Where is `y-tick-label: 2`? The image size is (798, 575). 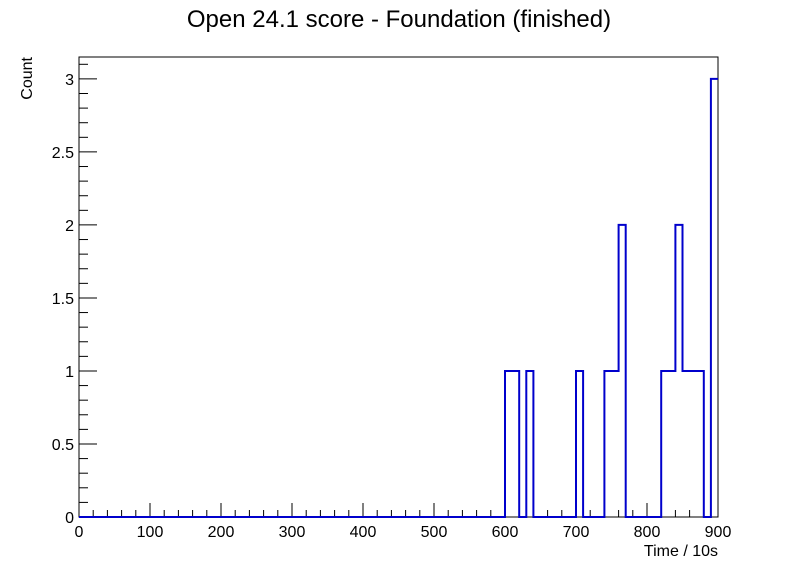 y-tick-label: 2 is located at coordinates (69, 226).